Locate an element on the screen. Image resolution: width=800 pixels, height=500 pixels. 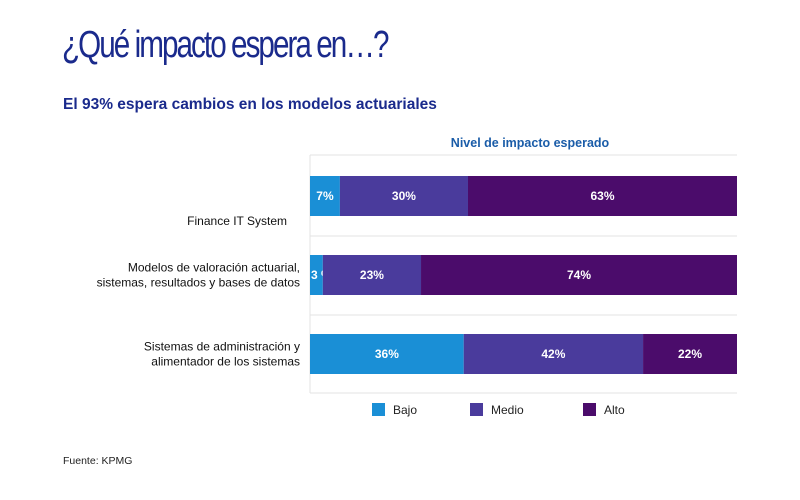
data-label: 42% is located at coordinates (553, 354).